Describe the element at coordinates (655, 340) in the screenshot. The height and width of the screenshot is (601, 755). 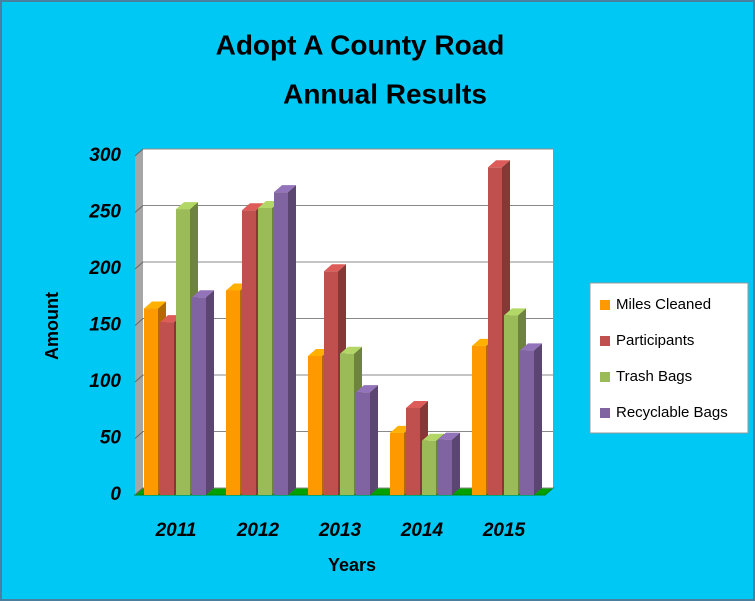
I see `legend-label: Participants` at that location.